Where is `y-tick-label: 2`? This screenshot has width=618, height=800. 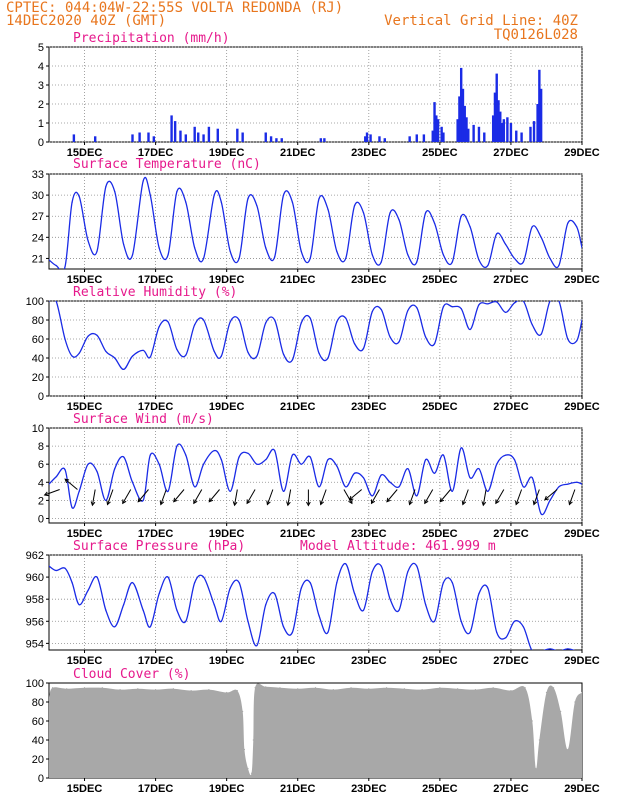
y-tick-label: 2 is located at coordinates (41, 105).